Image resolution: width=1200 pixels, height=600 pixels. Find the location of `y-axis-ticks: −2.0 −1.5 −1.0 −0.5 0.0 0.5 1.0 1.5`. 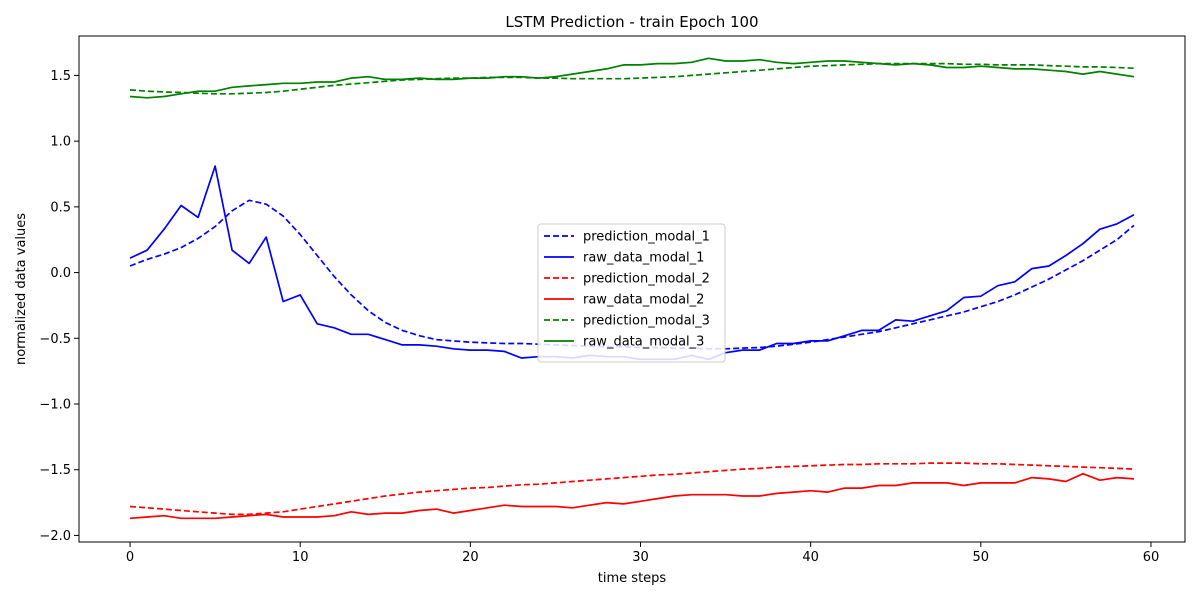

y-axis-ticks: −2.0 −1.5 −1.0 −0.5 0.0 0.5 1.0 1.5 is located at coordinates (59, 306).